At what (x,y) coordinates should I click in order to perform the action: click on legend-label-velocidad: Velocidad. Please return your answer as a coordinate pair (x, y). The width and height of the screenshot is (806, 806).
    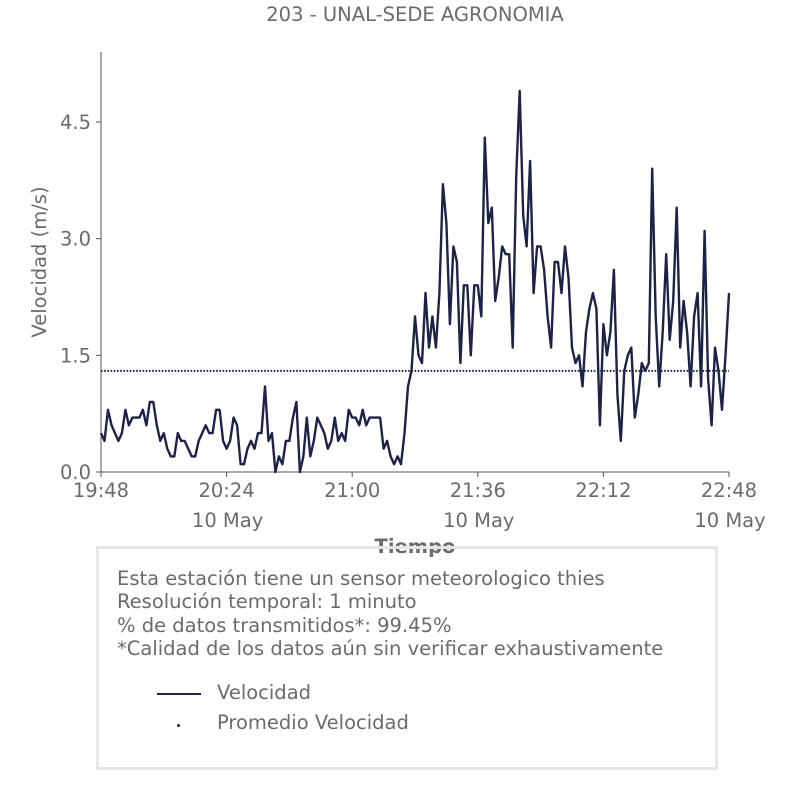
    Looking at the image, I should click on (264, 692).